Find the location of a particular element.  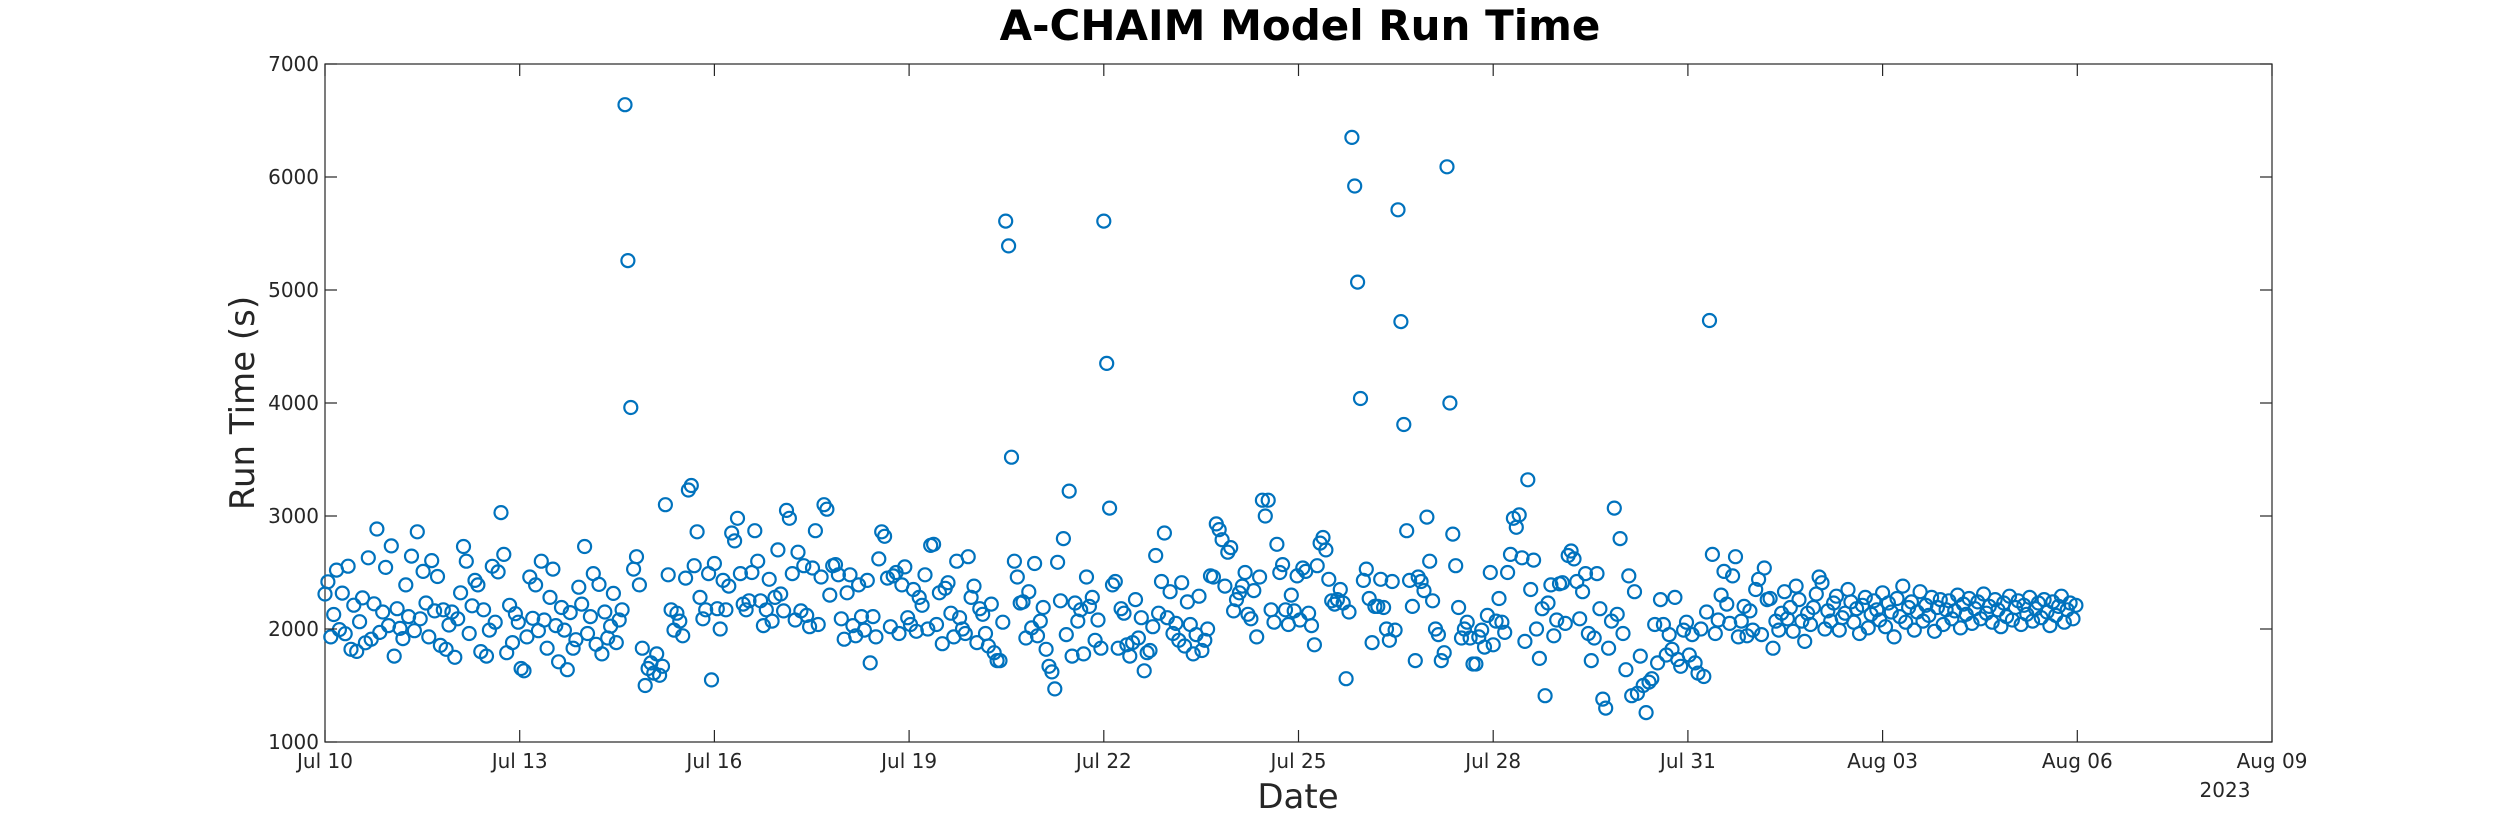

x-tick-label: Jul 10 is located at coordinates (324, 761).